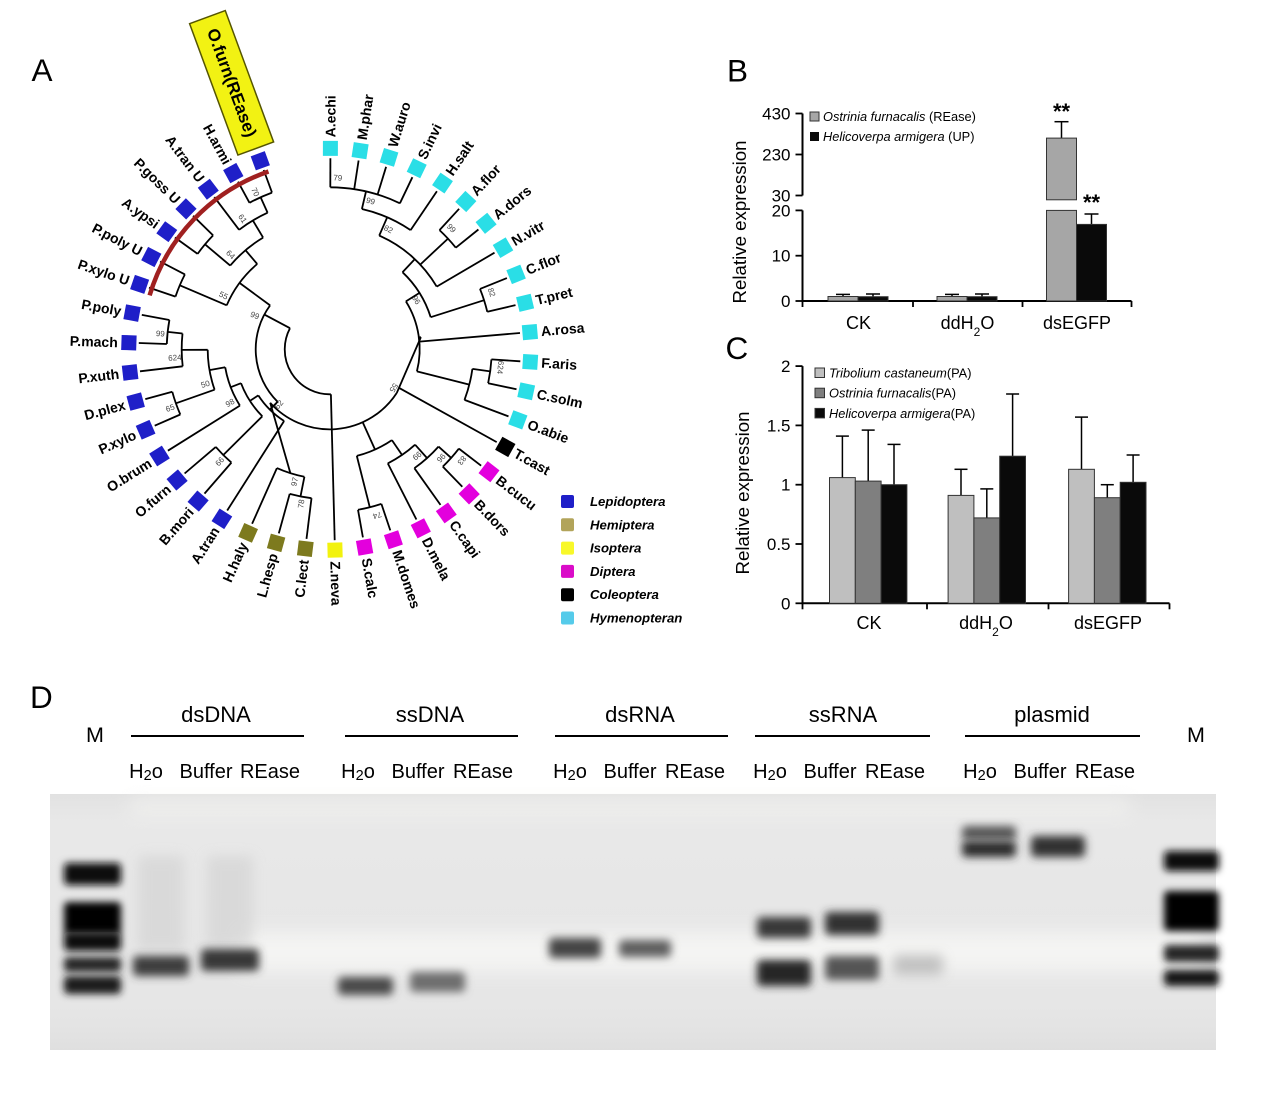  Describe the element at coordinates (224, 296) in the screenshot. I see `svg-text: 55` at that location.